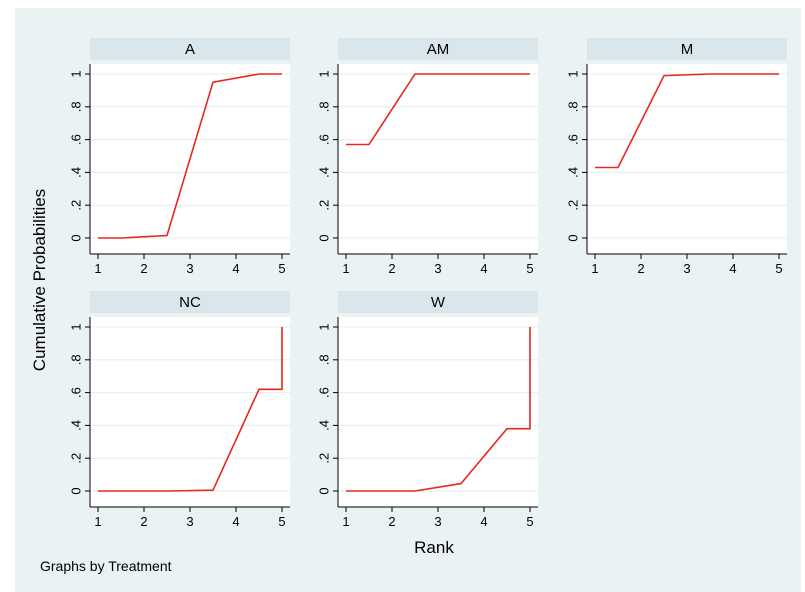 This screenshot has height=592, width=805. What do you see at coordinates (345, 521) in the screenshot?
I see `x-tick-label-w: 1` at bounding box center [345, 521].